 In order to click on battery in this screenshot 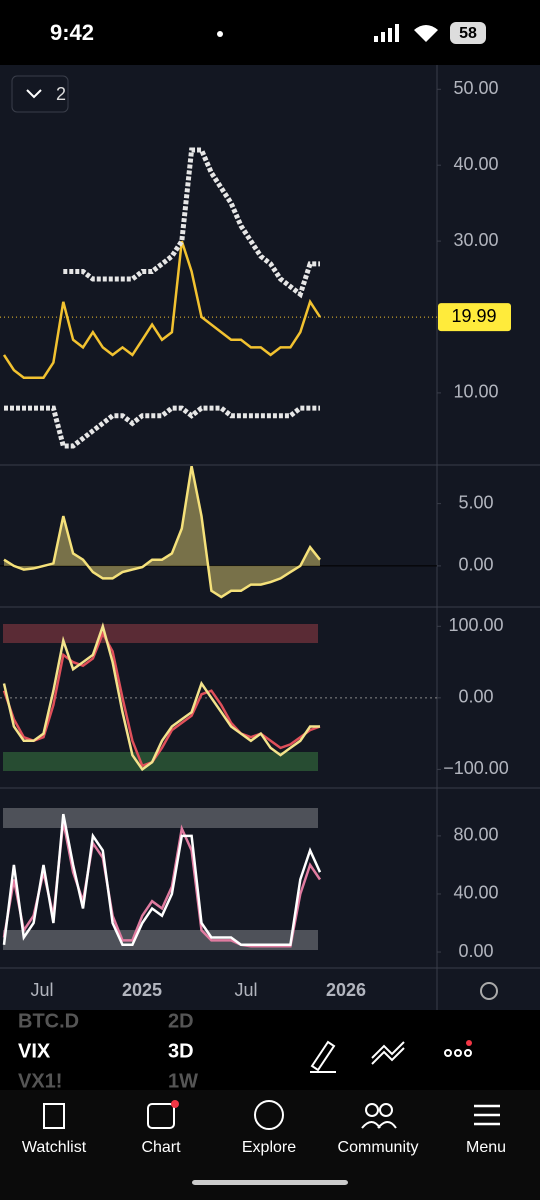, I will do `click(468, 33)`.